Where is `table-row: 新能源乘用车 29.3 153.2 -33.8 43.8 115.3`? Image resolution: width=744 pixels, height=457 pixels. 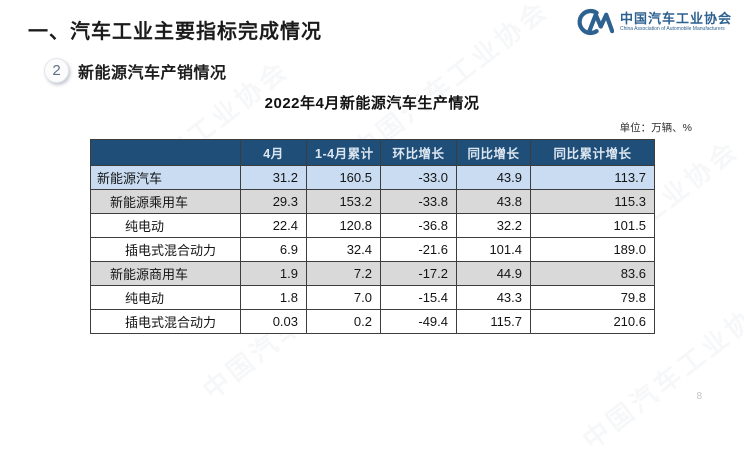
table-row: 新能源乘用车 29.3 153.2 -33.8 43.8 115.3 is located at coordinates (372, 201).